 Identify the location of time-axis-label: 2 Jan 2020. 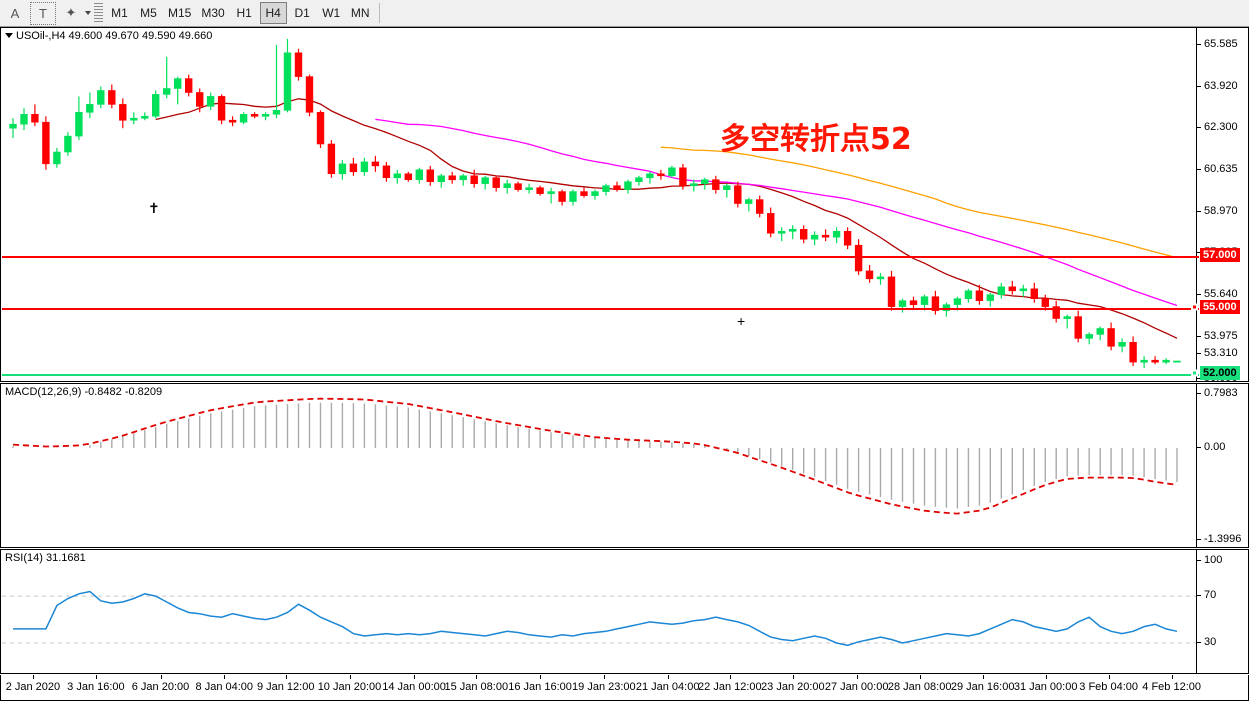
(33, 687).